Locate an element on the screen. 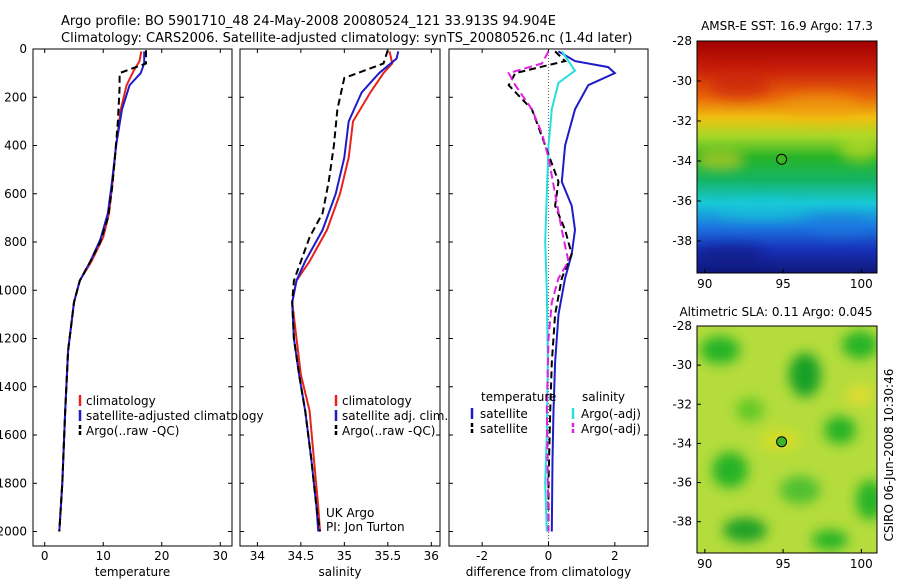  y-tick-label: 1000 is located at coordinates (13, 290).